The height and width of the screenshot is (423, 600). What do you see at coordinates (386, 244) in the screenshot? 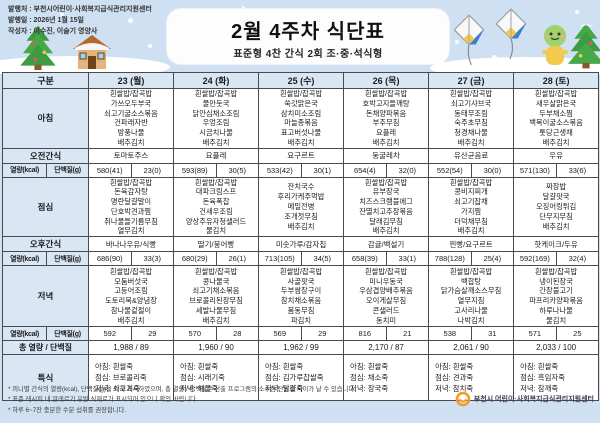
I see `afternoon-snack-cell: 감귤/백설기` at bounding box center [386, 244].